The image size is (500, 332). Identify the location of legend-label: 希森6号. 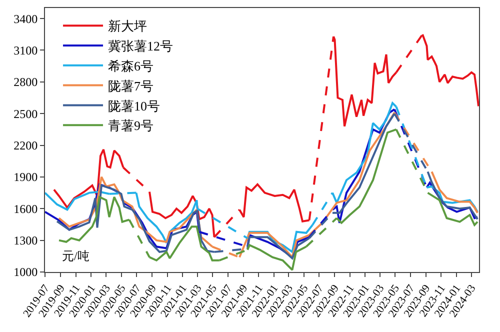
(131, 66).